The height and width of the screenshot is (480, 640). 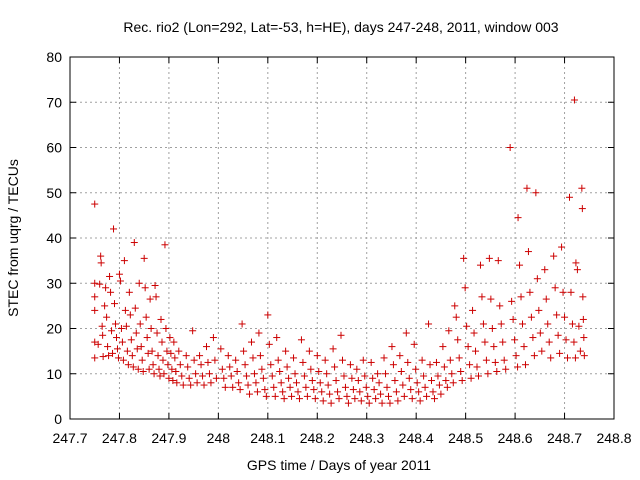 What do you see at coordinates (366, 438) in the screenshot?
I see `x-tick-label: 248.3` at bounding box center [366, 438].